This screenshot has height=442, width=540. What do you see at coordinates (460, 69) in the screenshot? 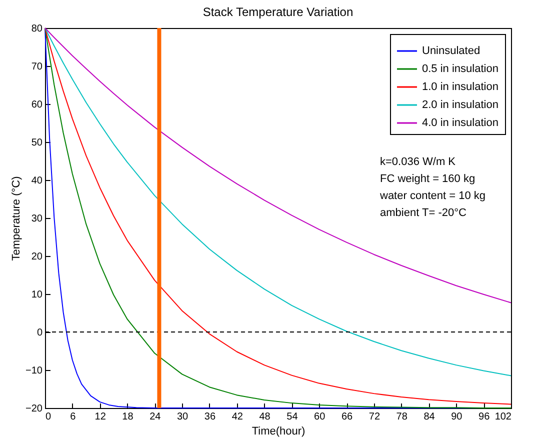
I see `legend-label: 0.5 in insulation` at bounding box center [460, 69].